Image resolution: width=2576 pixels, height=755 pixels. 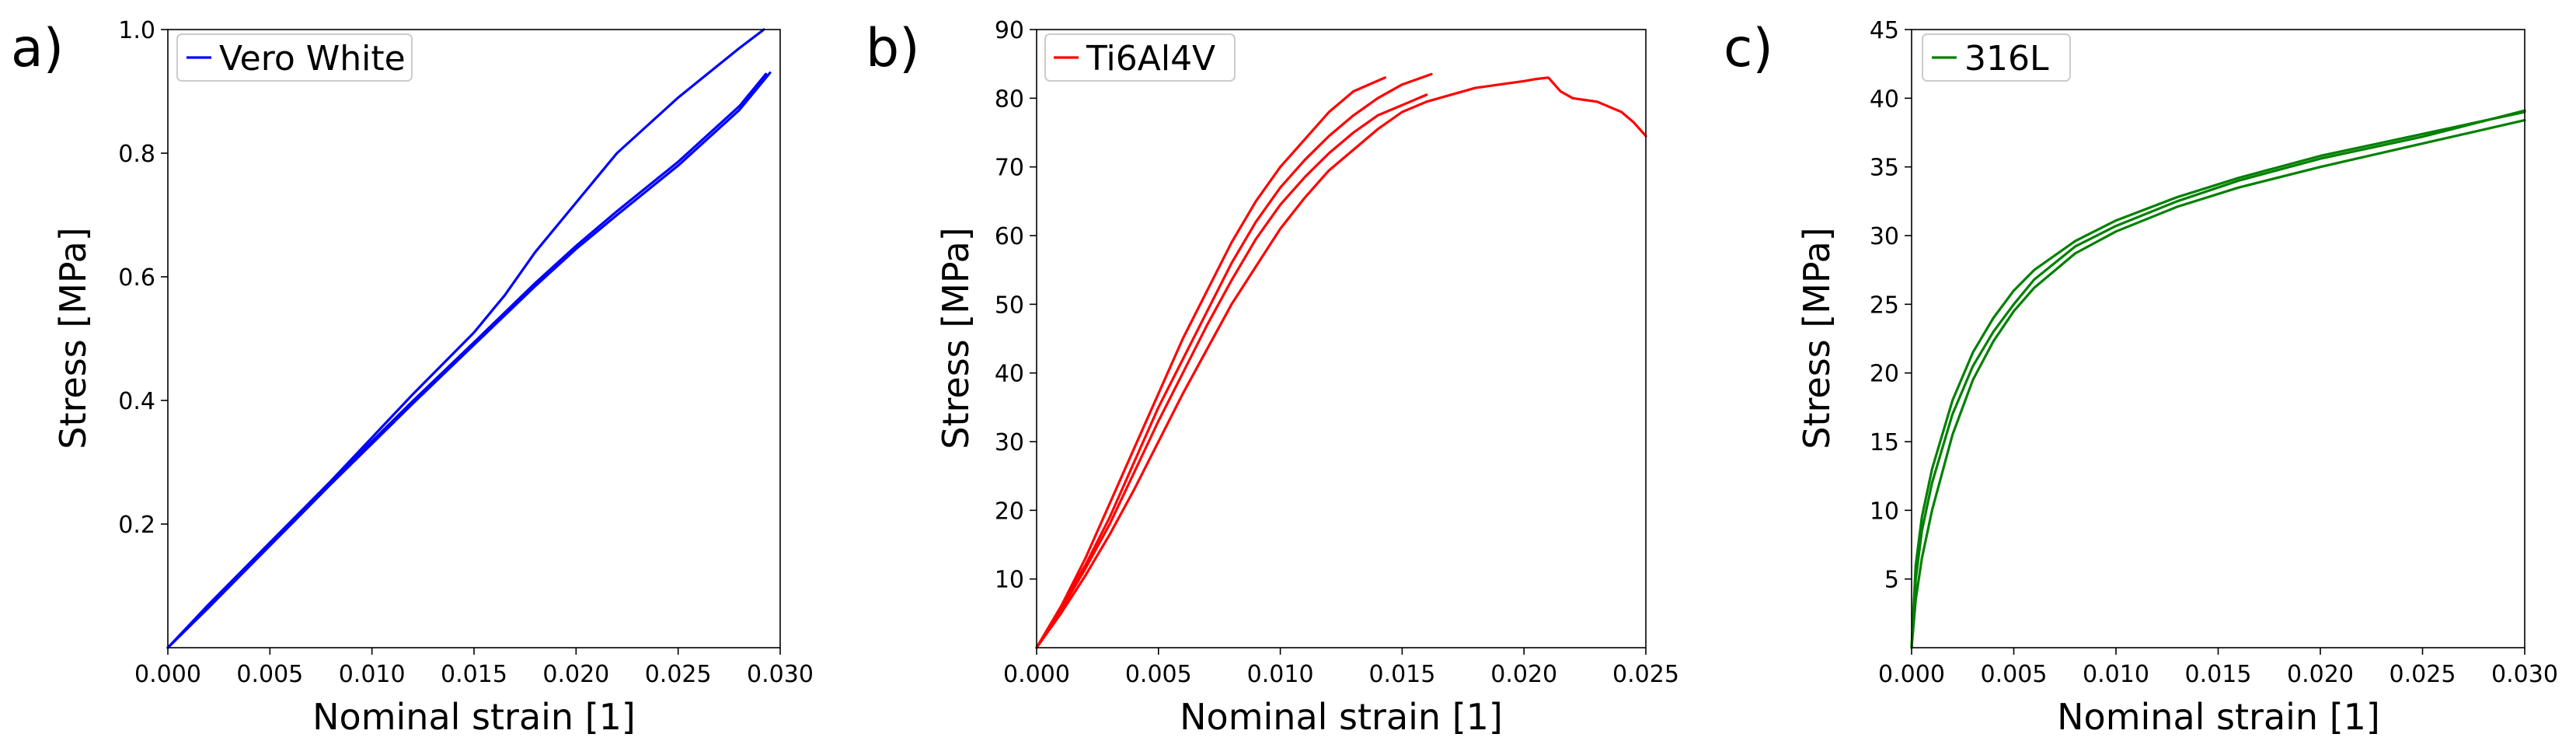 I want to click on y-tick-label: 15, so click(x=1884, y=442).